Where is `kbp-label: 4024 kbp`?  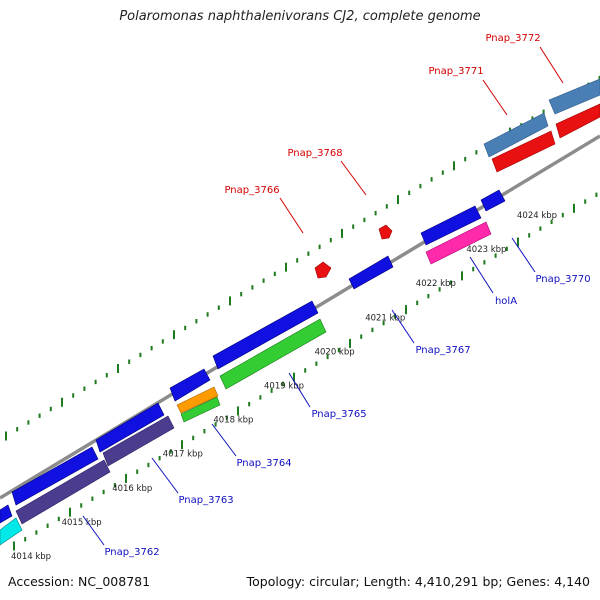 kbp-label: 4024 kbp is located at coordinates (537, 216).